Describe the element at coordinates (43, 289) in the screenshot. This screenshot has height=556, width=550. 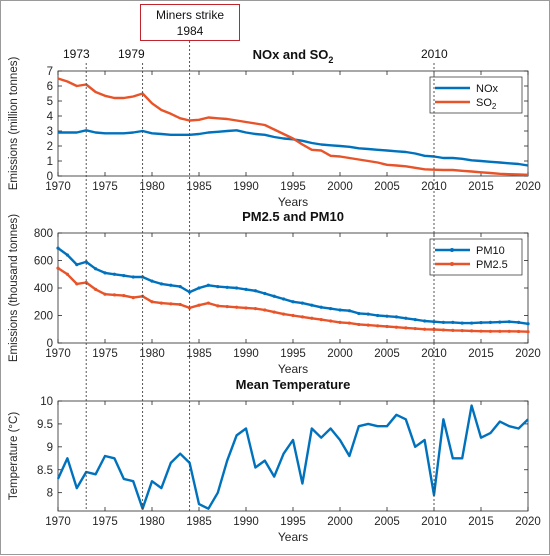
I see `y-tick-label: 400` at that location.